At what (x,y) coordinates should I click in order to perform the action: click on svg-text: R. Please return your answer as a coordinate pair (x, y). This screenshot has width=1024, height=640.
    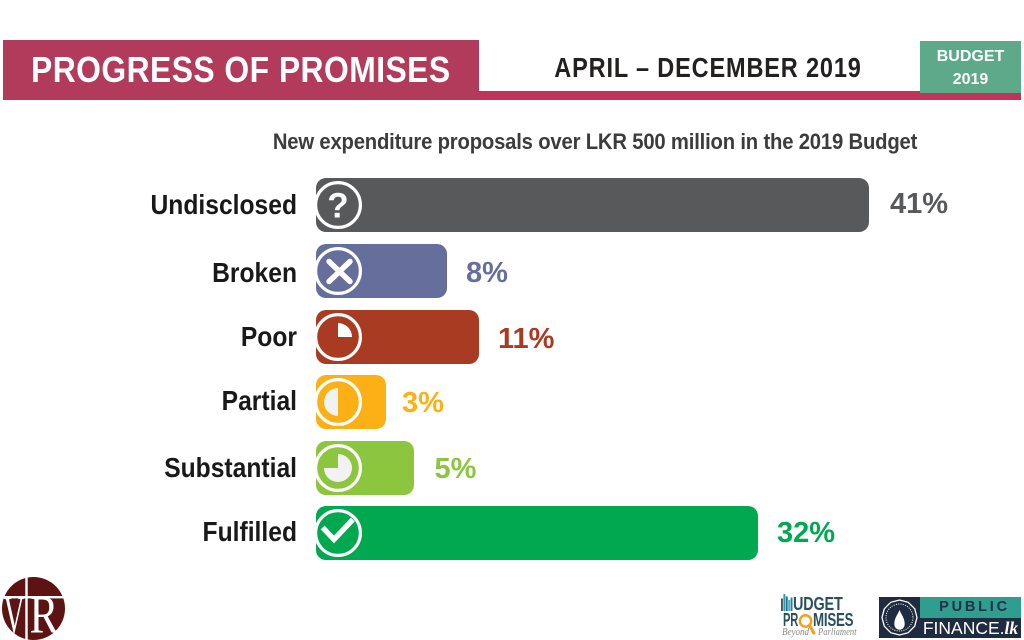
    Looking at the image, I should click on (44, 612).